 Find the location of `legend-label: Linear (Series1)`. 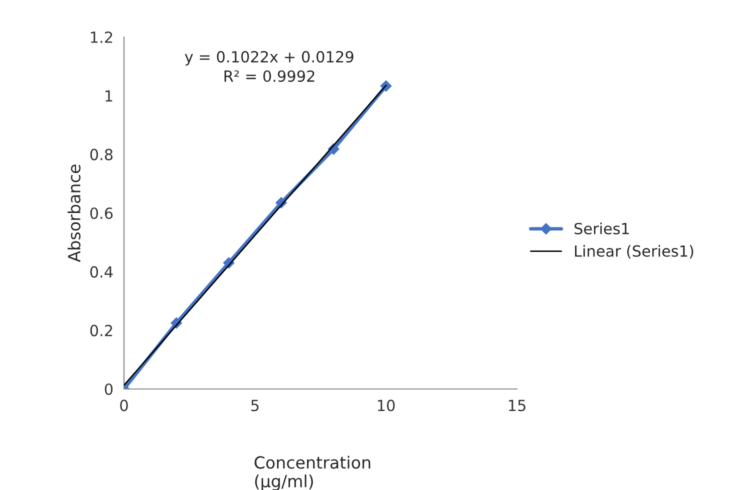

legend-label: Linear (Series1) is located at coordinates (634, 251).